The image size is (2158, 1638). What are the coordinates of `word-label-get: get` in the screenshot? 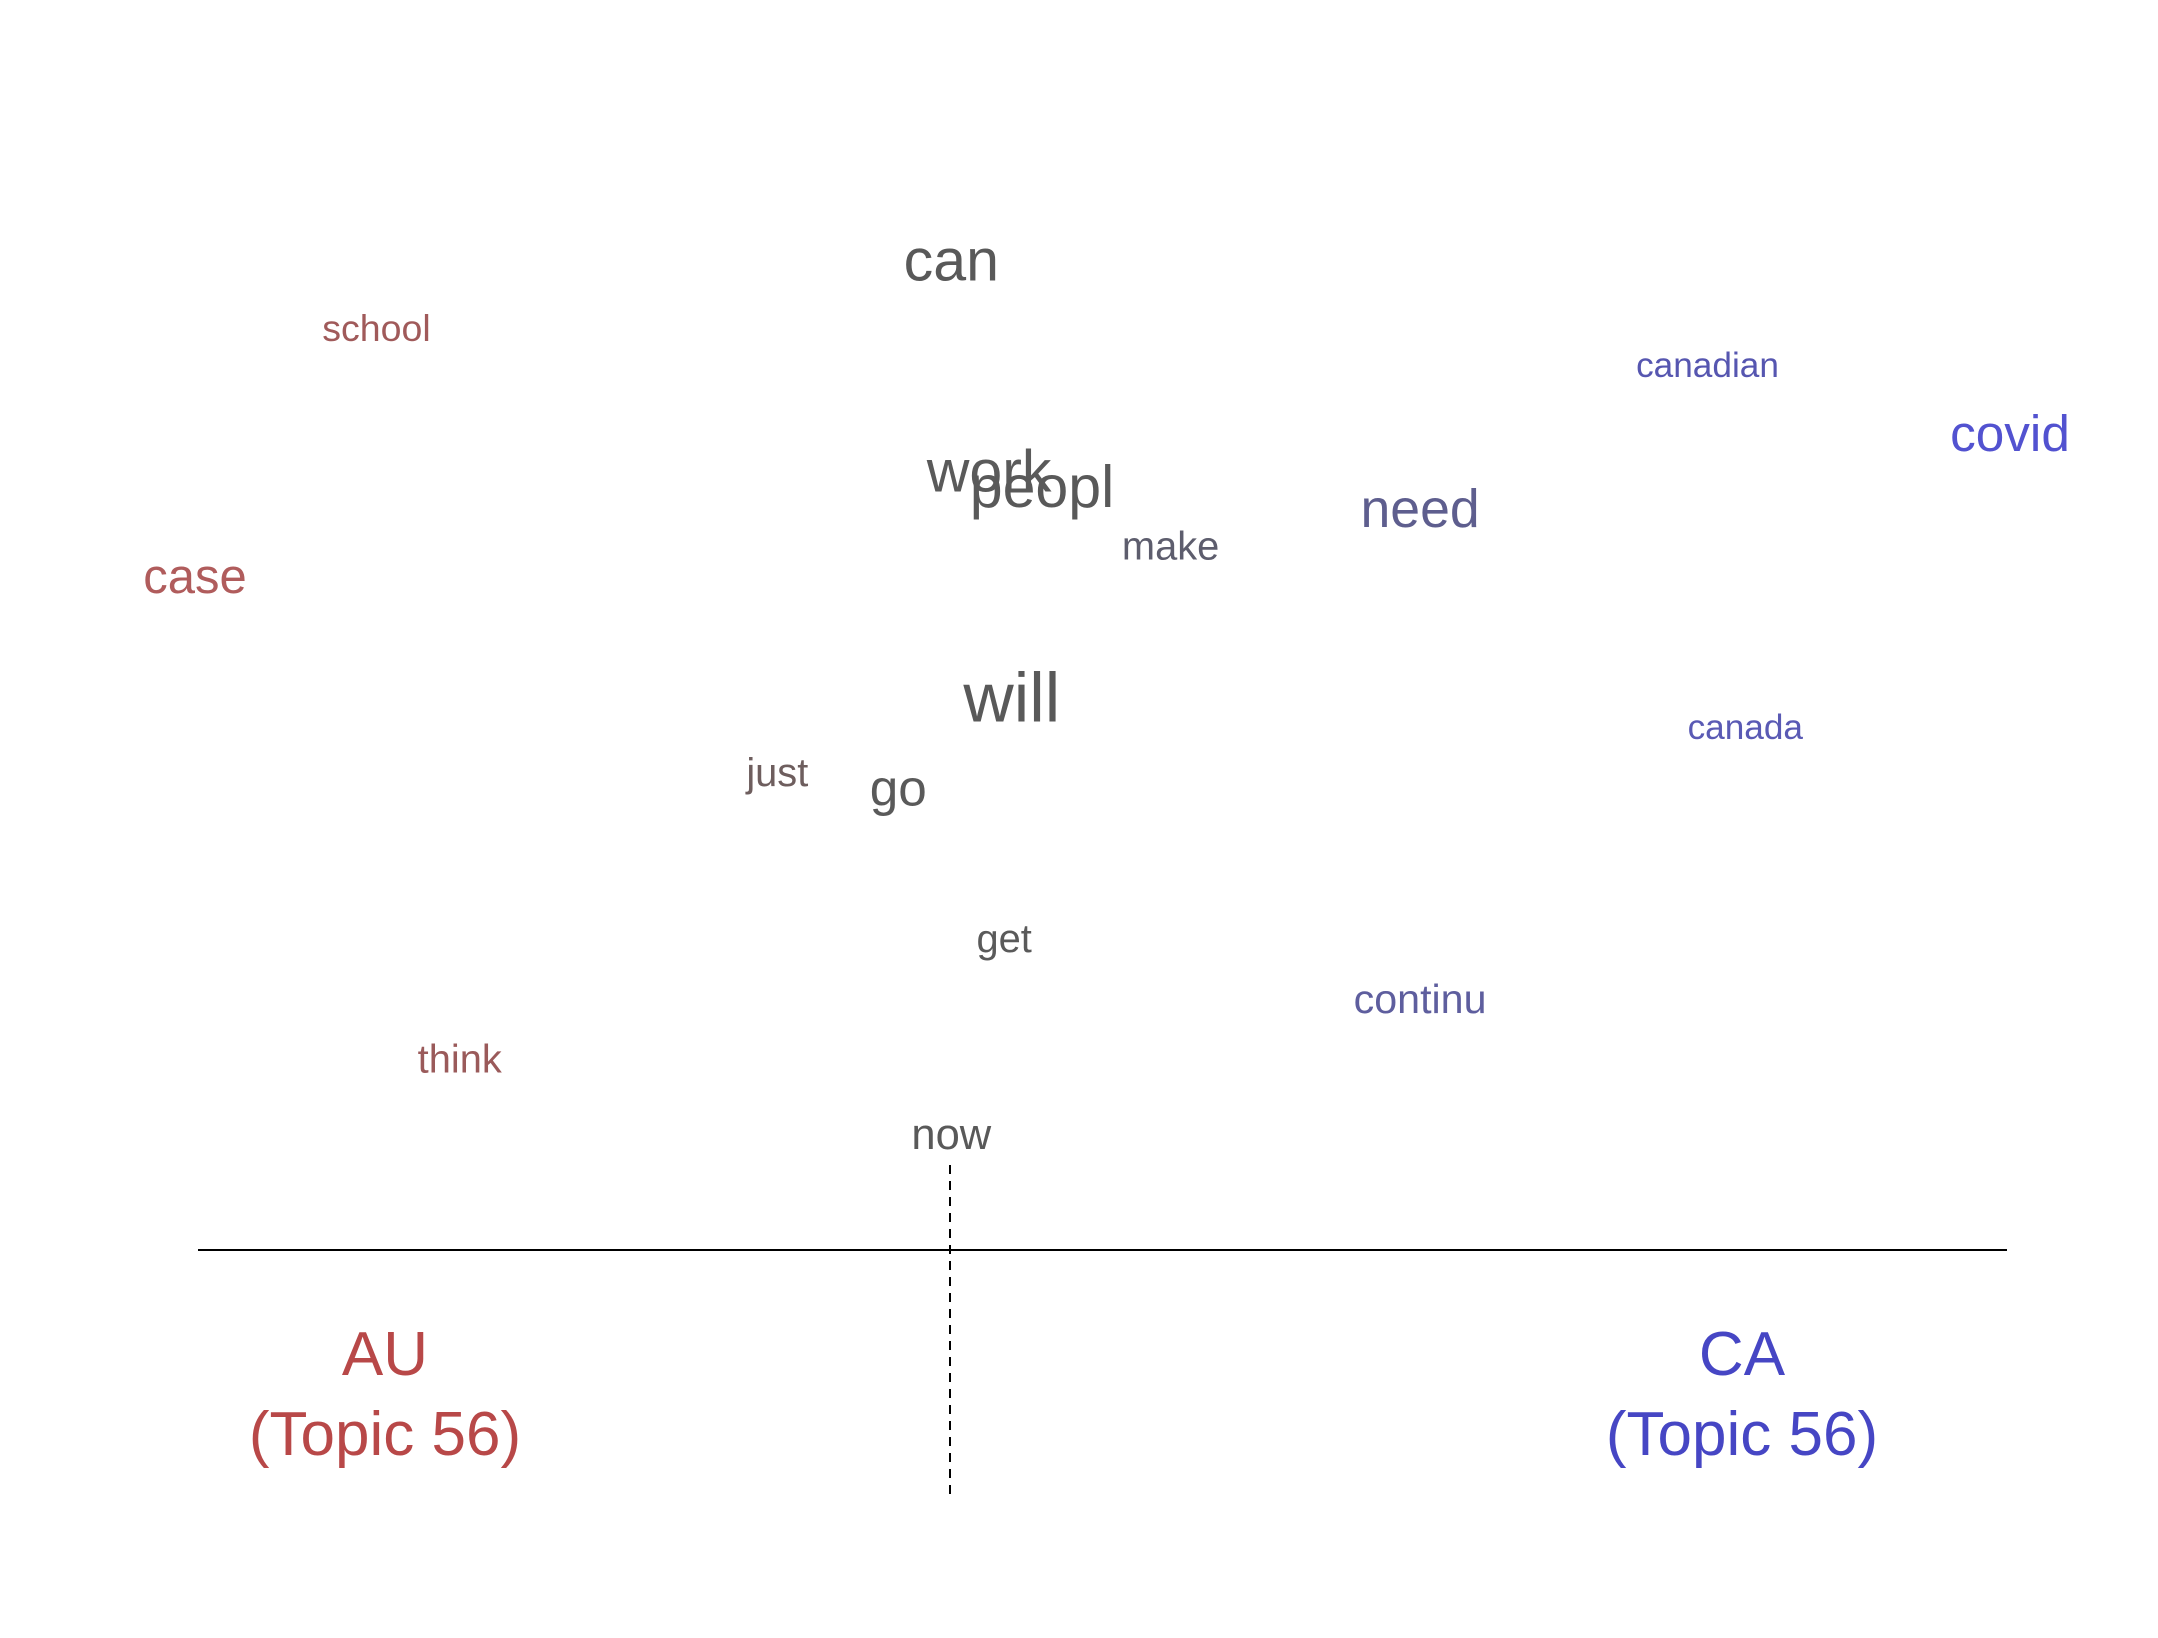 It's located at (1004, 939).